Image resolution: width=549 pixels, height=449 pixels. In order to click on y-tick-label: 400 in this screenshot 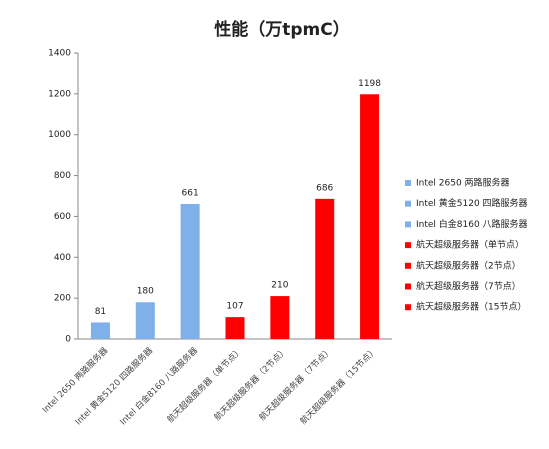, I will do `click(62, 258)`.